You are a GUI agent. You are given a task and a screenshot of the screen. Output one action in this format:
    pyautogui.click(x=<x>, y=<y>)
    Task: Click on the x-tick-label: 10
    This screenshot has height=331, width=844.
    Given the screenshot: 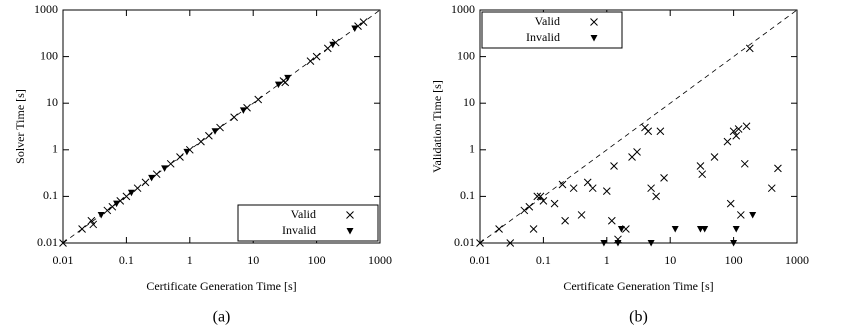 What is the action you would take?
    pyautogui.click(x=670, y=260)
    